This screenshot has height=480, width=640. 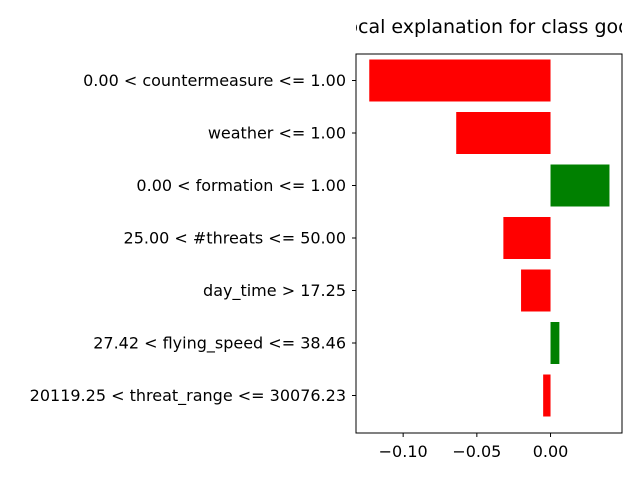 What do you see at coordinates (219, 344) in the screenshot?
I see `y-tick-label-5: 27.42 < flying_speed <= 38.46` at bounding box center [219, 344].